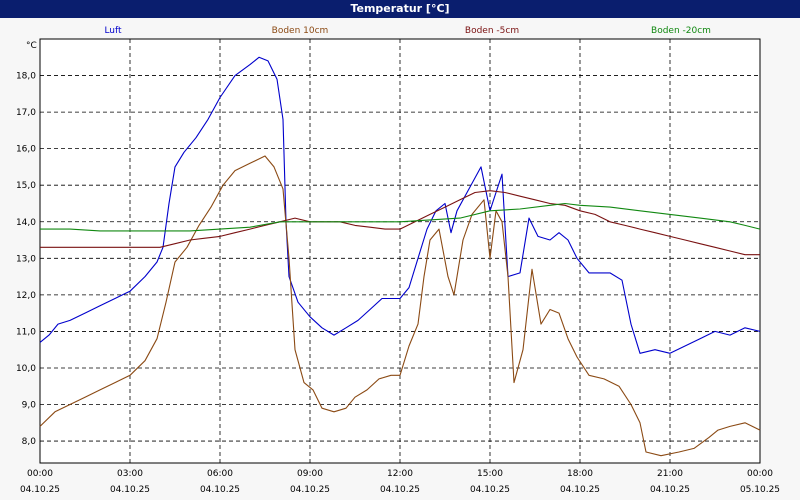  Describe the element at coordinates (300, 31) in the screenshot. I see `legend-entry-1: Boden 10cm` at that location.